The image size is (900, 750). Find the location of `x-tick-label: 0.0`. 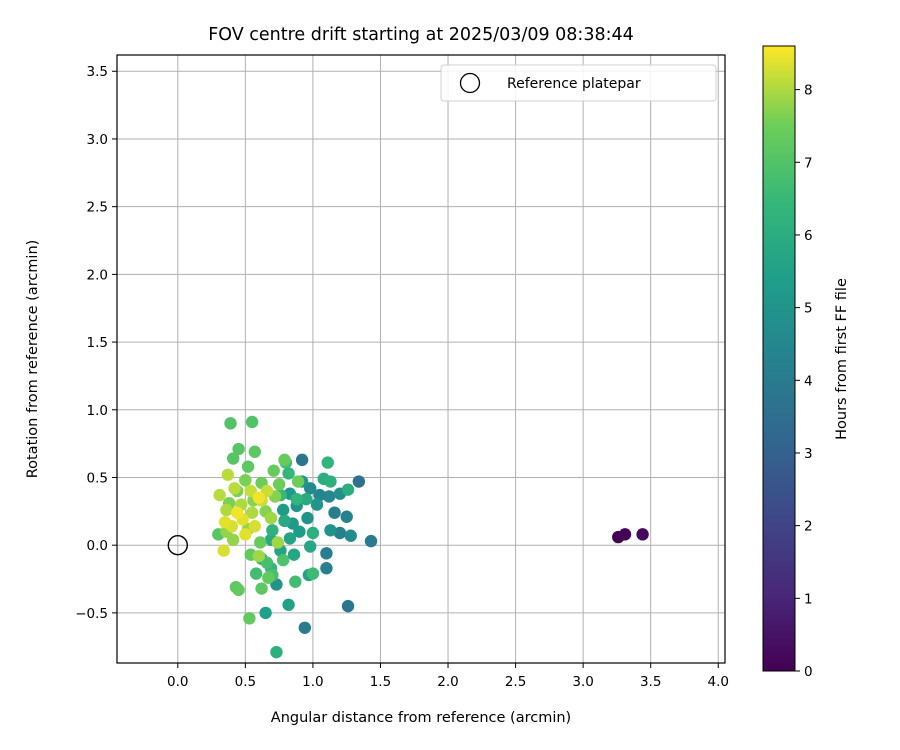

x-tick-label: 0.0 is located at coordinates (177, 682).